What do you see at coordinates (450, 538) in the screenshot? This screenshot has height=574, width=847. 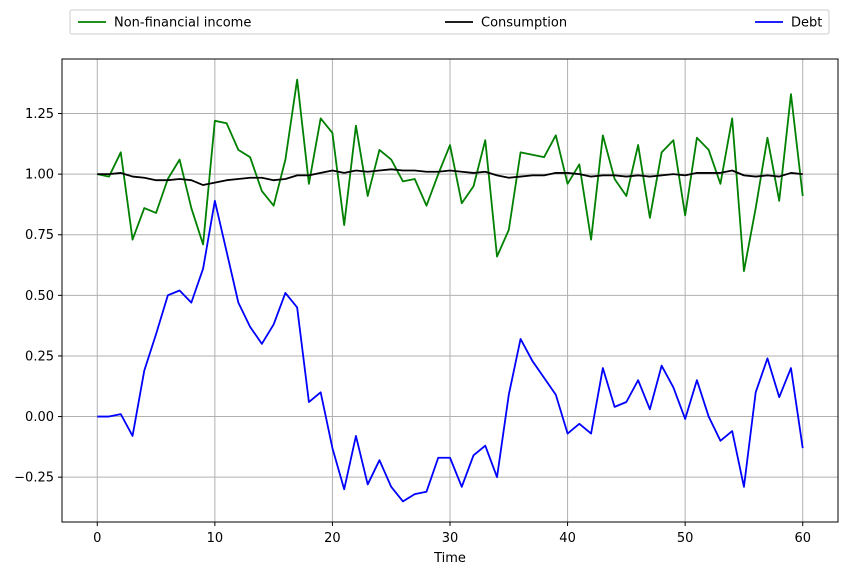 I see `x-tick-label: 30` at bounding box center [450, 538].